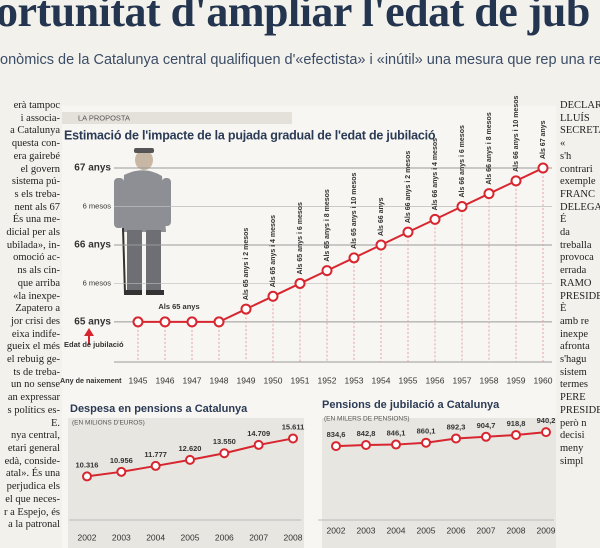  I want to click on chart-subtitle: (EN MILIONS D'EUROS), so click(108, 423).